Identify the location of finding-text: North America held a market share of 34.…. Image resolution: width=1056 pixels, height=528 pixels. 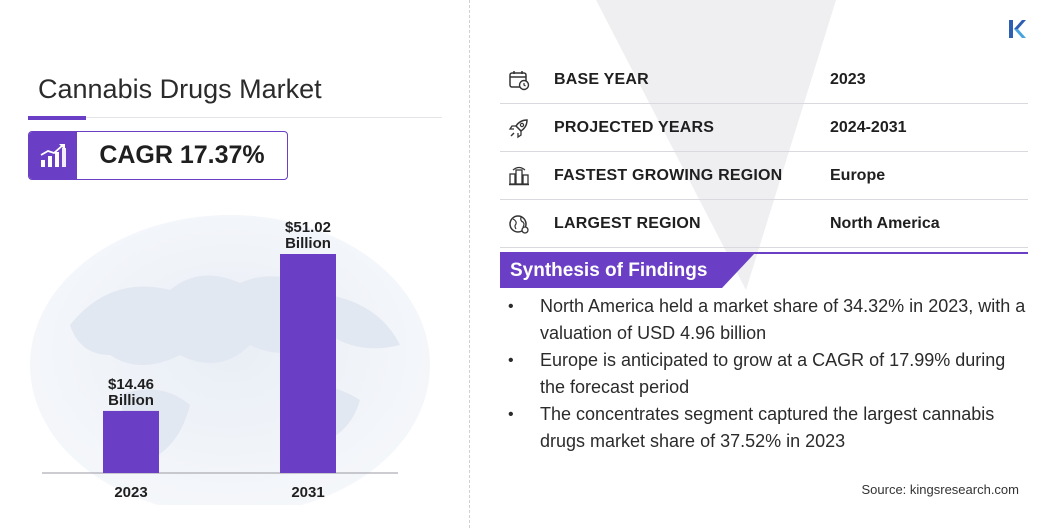
(783, 319).